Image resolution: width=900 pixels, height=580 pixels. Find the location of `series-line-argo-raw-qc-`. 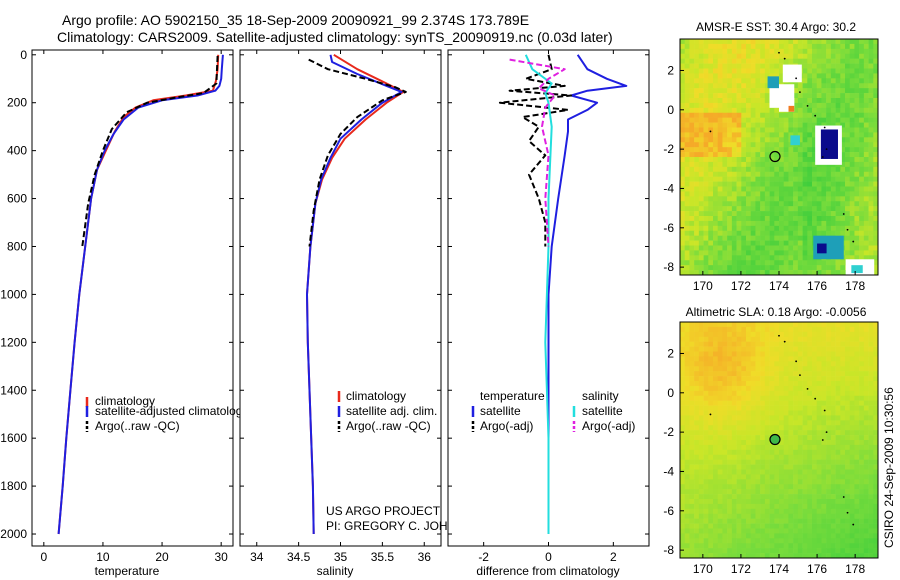

series-line-argo-raw-qc- is located at coordinates (357, 152).